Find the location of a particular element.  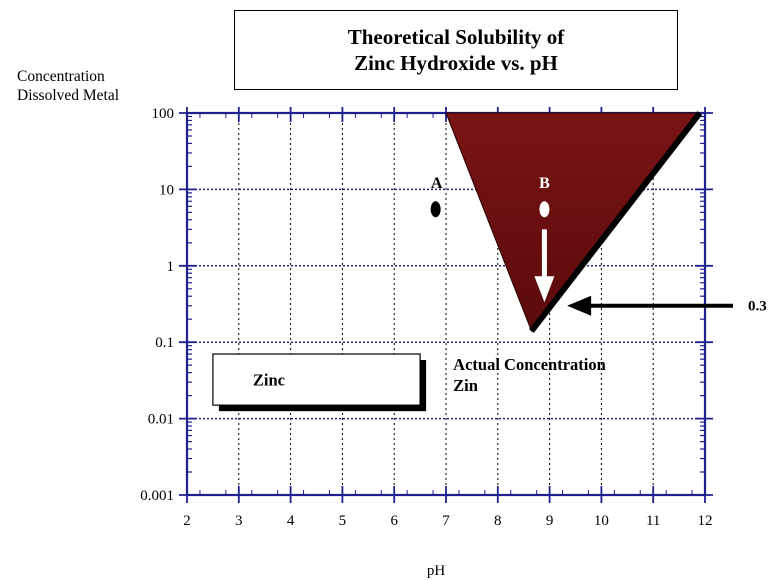

solubility-region-edge is located at coordinates (616, 222).